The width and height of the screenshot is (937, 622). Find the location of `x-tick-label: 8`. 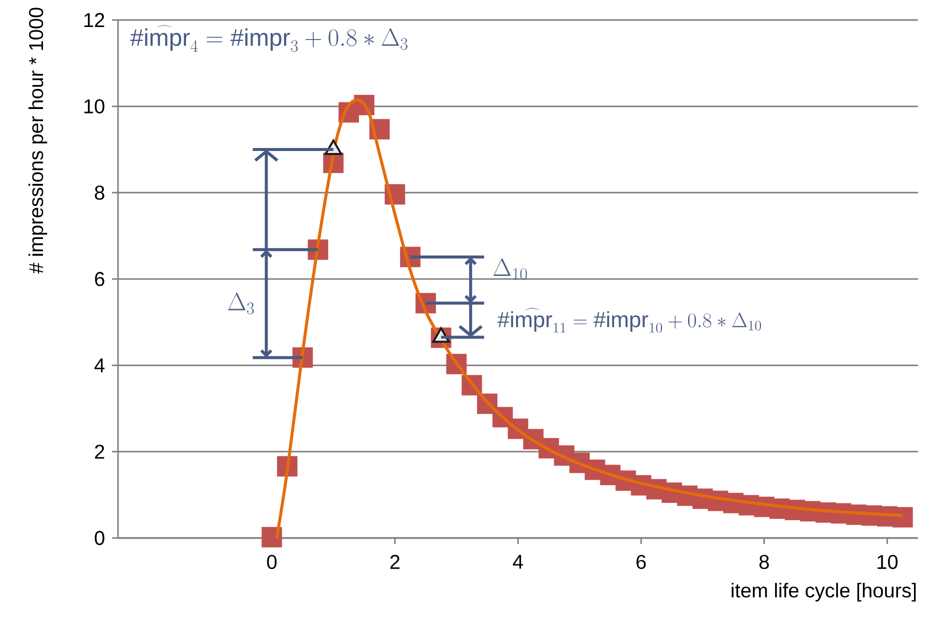

x-tick-label: 8 is located at coordinates (764, 562).